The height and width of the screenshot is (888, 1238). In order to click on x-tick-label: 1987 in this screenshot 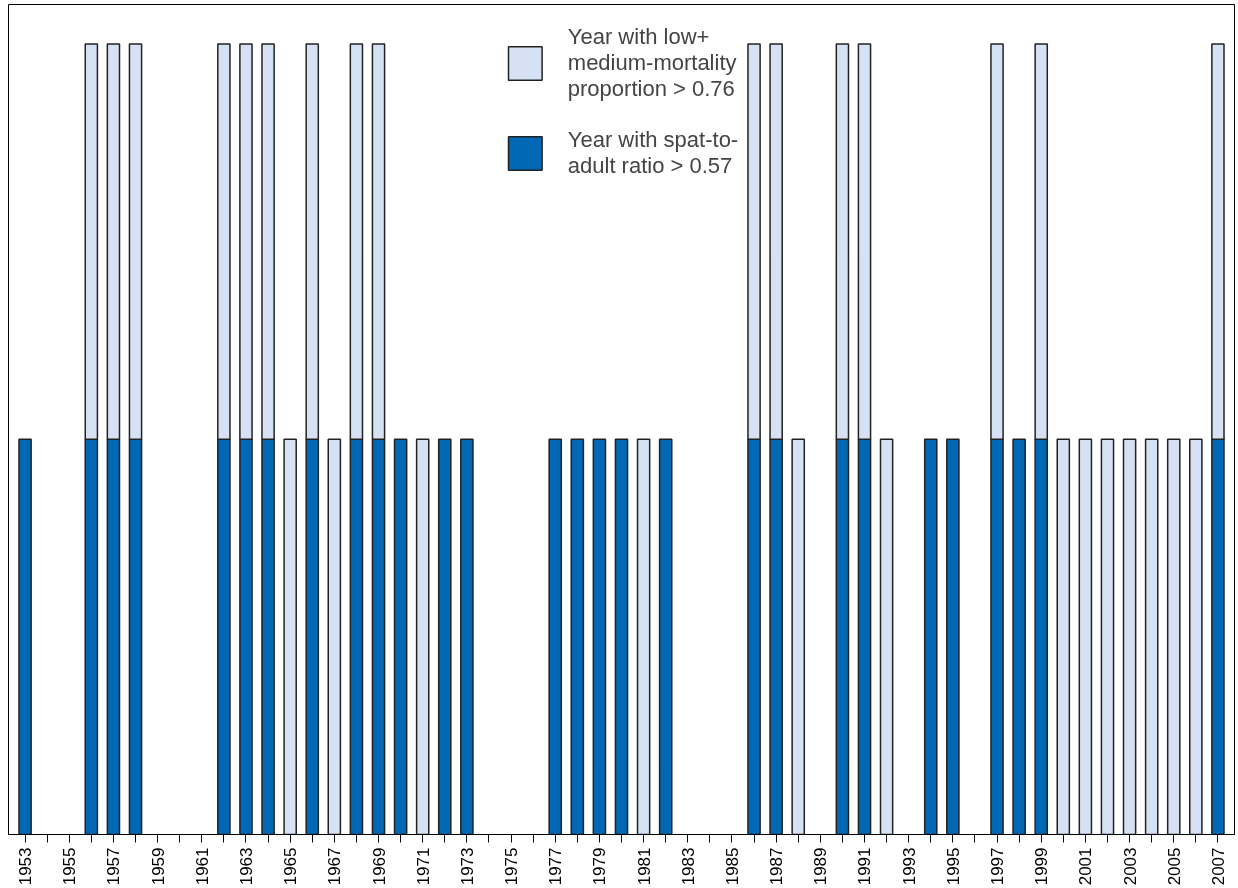, I will do `click(777, 866)`.